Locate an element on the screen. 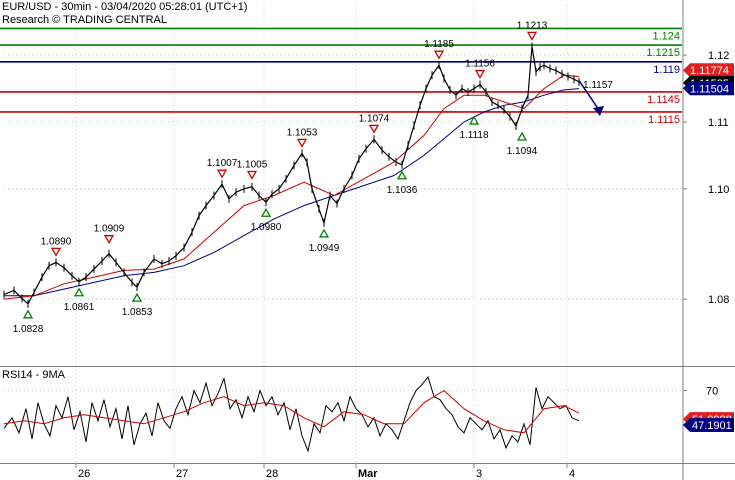  swing-high-label: 1.1007 is located at coordinates (222, 163).